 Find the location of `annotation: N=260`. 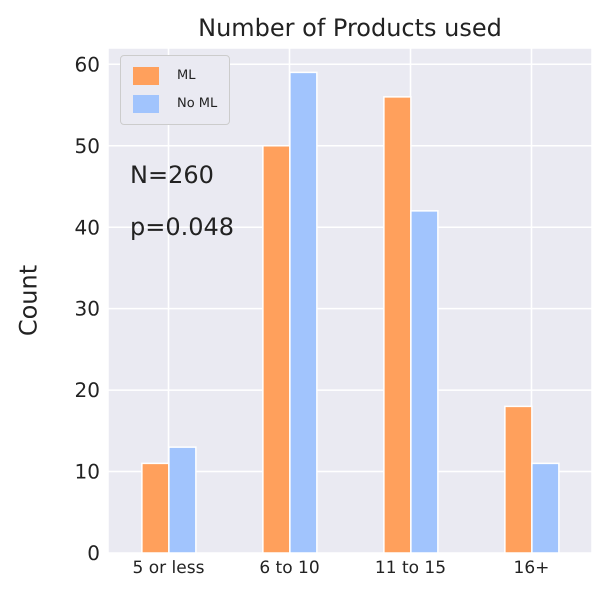

annotation: N=260 is located at coordinates (172, 175).